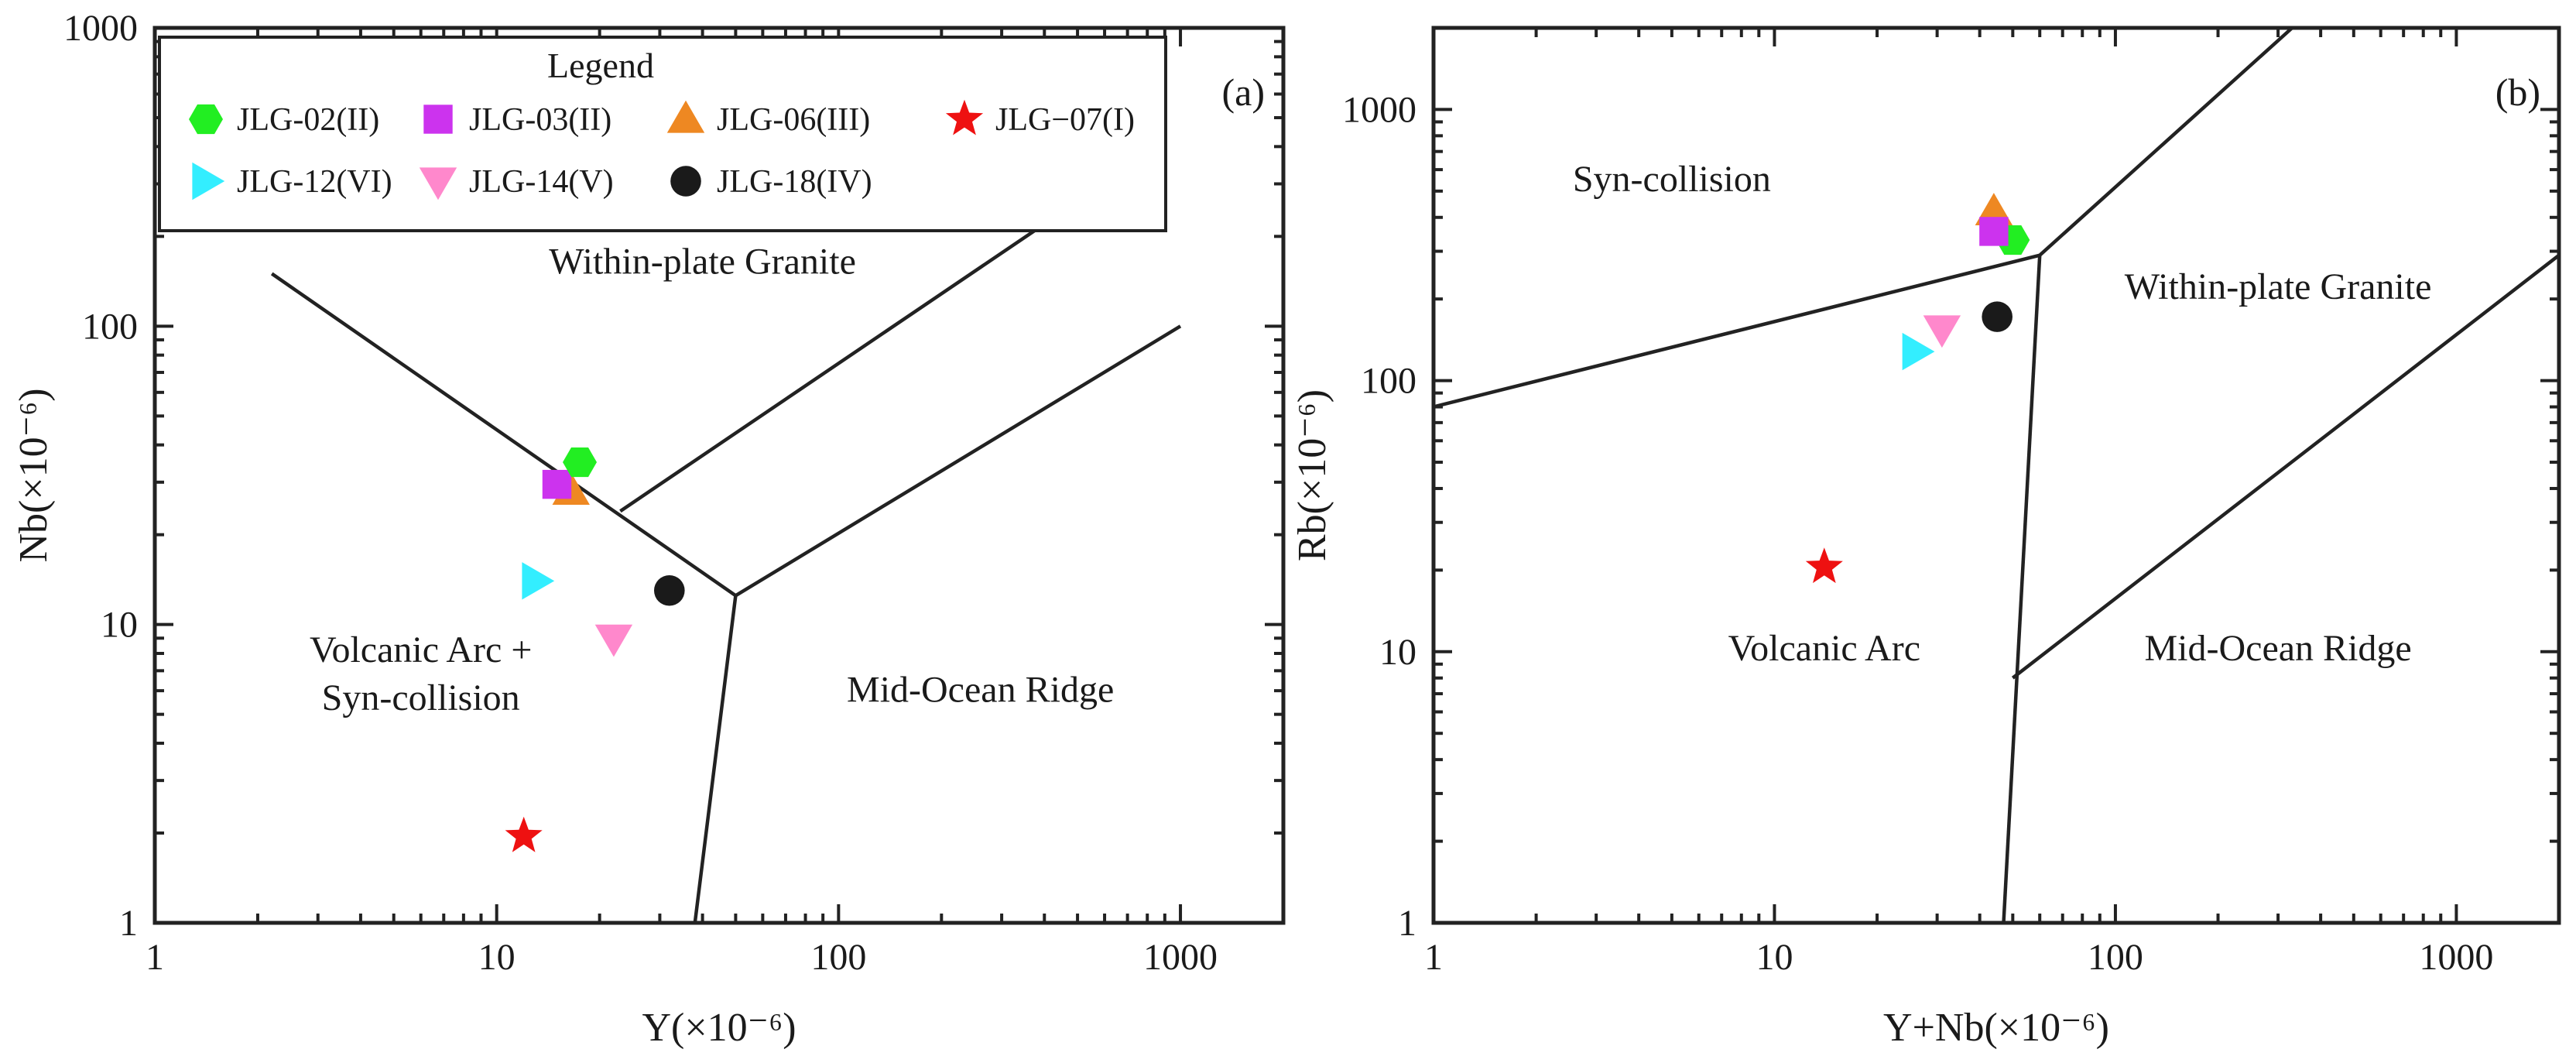 The height and width of the screenshot is (1056, 2576). What do you see at coordinates (308, 120) in the screenshot?
I see `legend-entry-label: JLG-02(II)` at bounding box center [308, 120].